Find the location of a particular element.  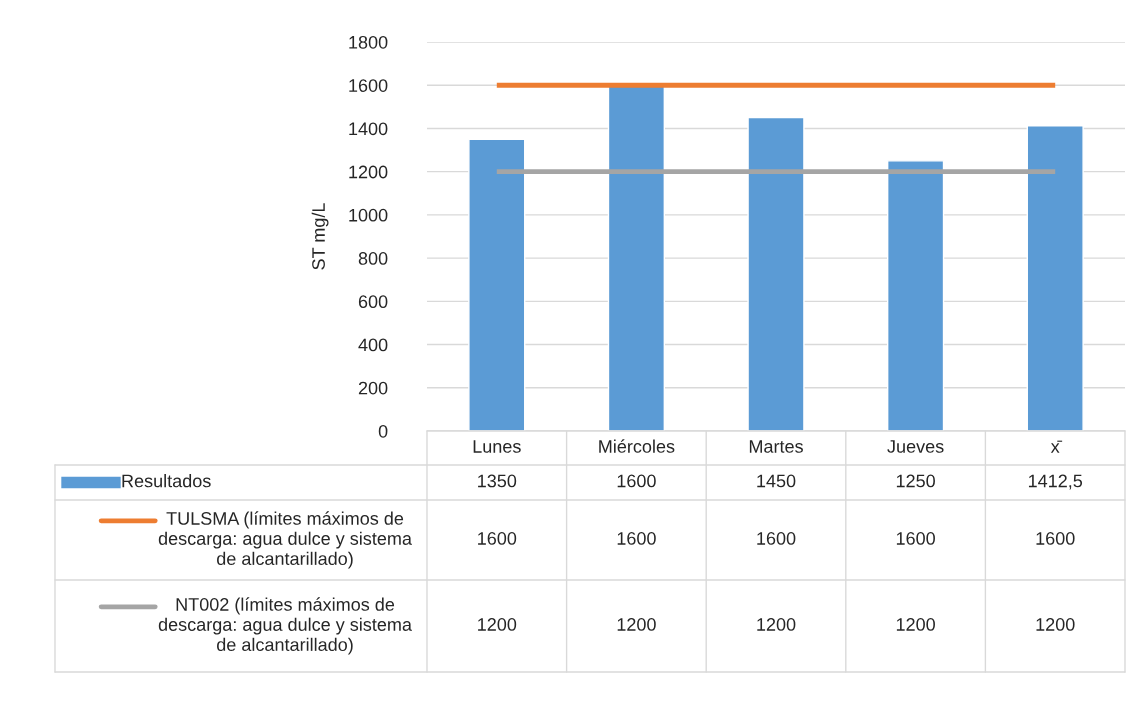

legend-label: Resultados is located at coordinates (166, 481).